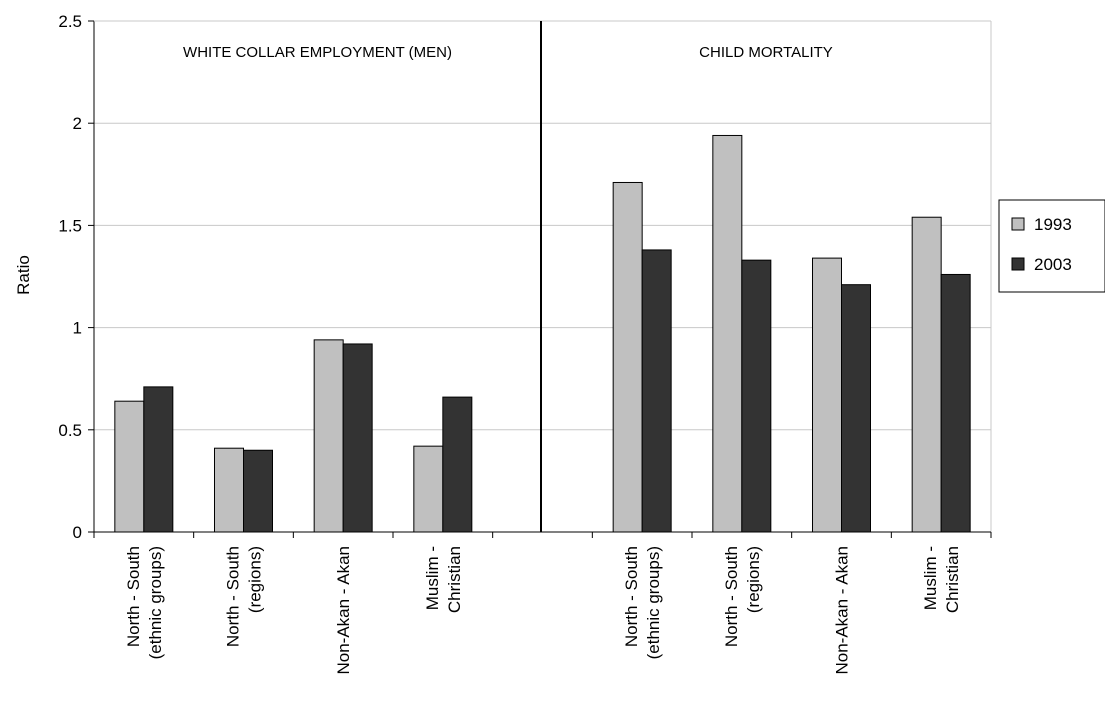 This screenshot has width=1105, height=722. I want to click on panel-title: WHITE COLLAR EMPLOYMENT (MEN), so click(317, 52).